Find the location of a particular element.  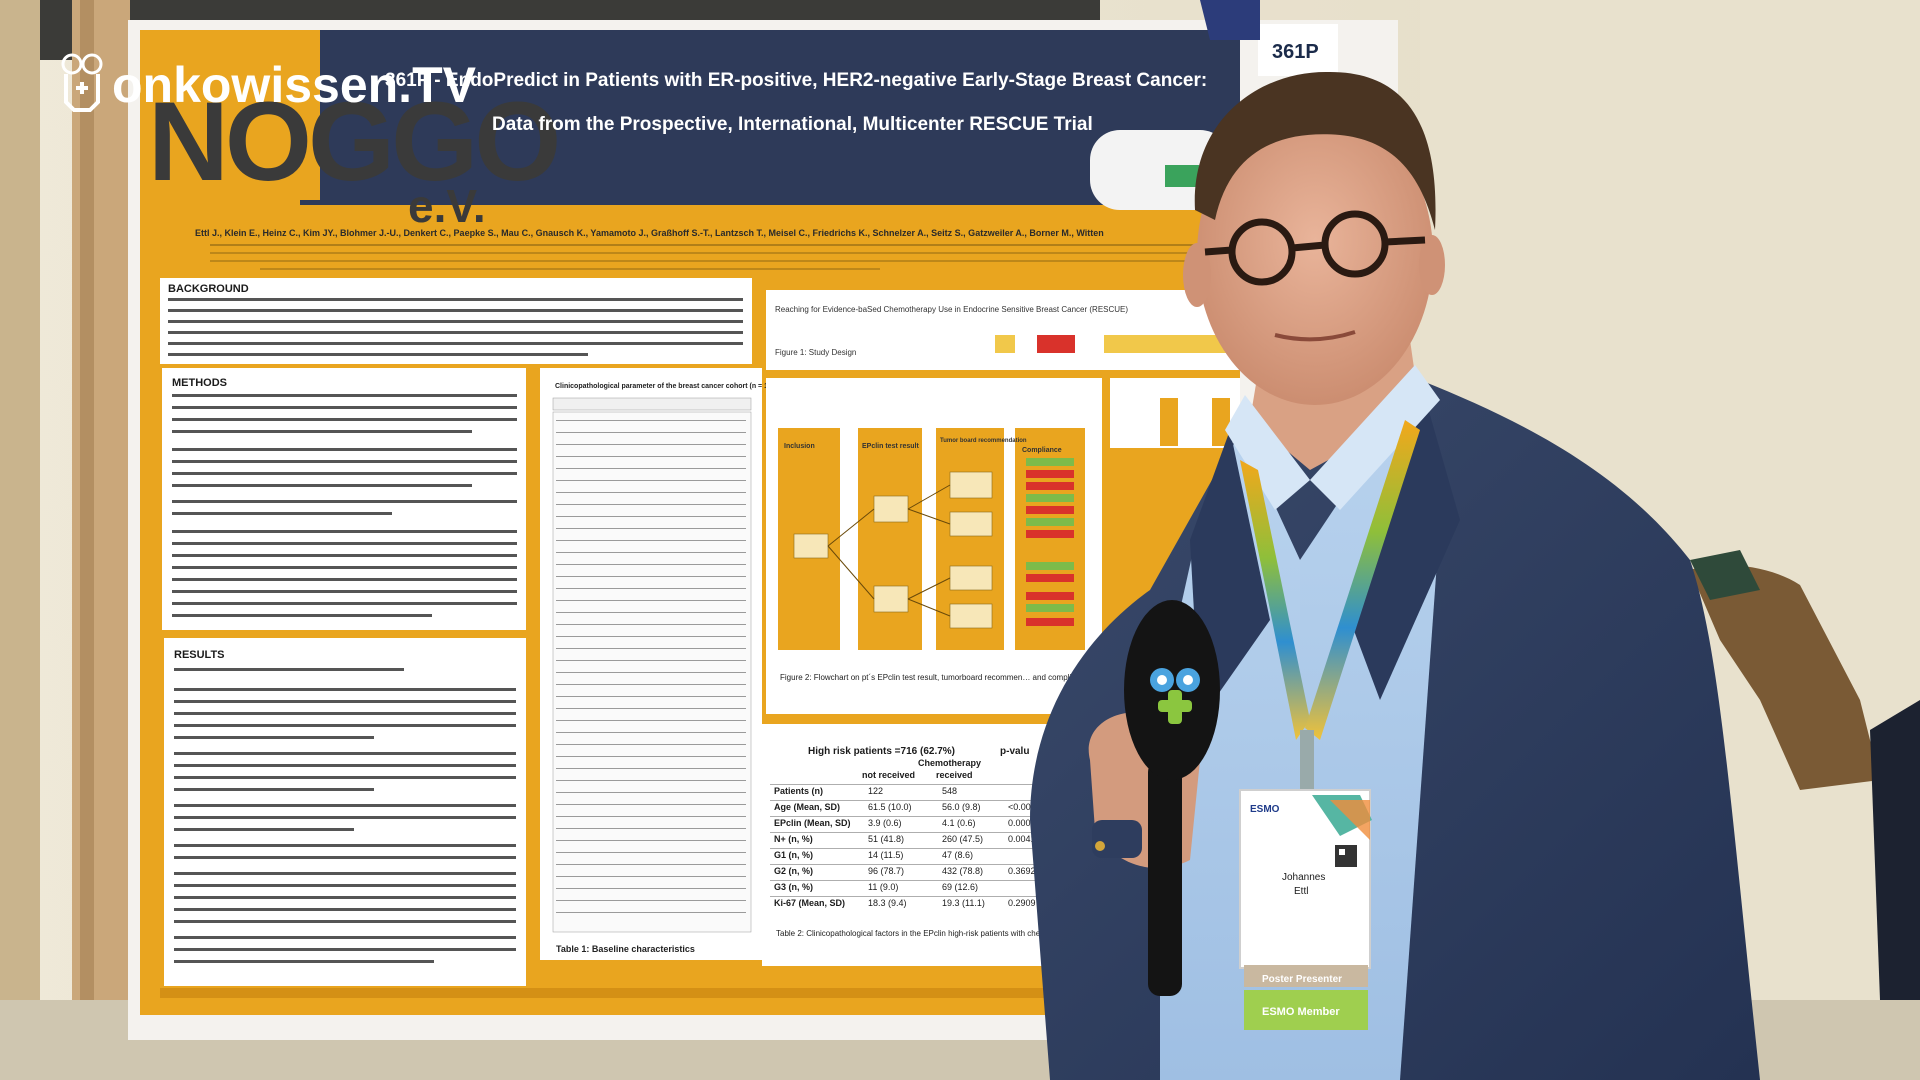

table1-rows is located at coordinates (652, 665).